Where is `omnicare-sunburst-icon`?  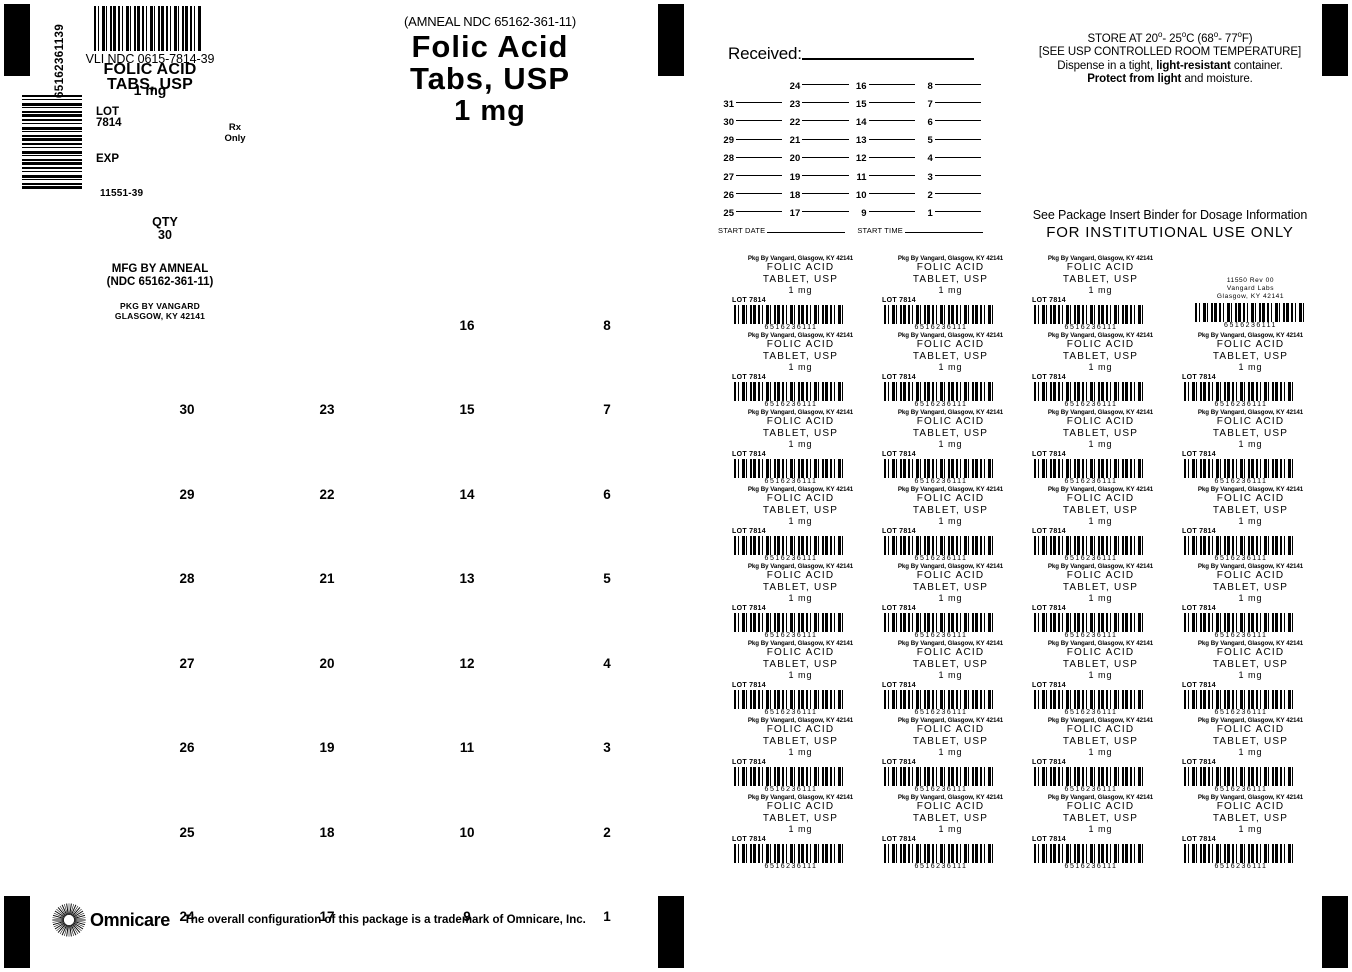
omnicare-sunburst-icon is located at coordinates (69, 920).